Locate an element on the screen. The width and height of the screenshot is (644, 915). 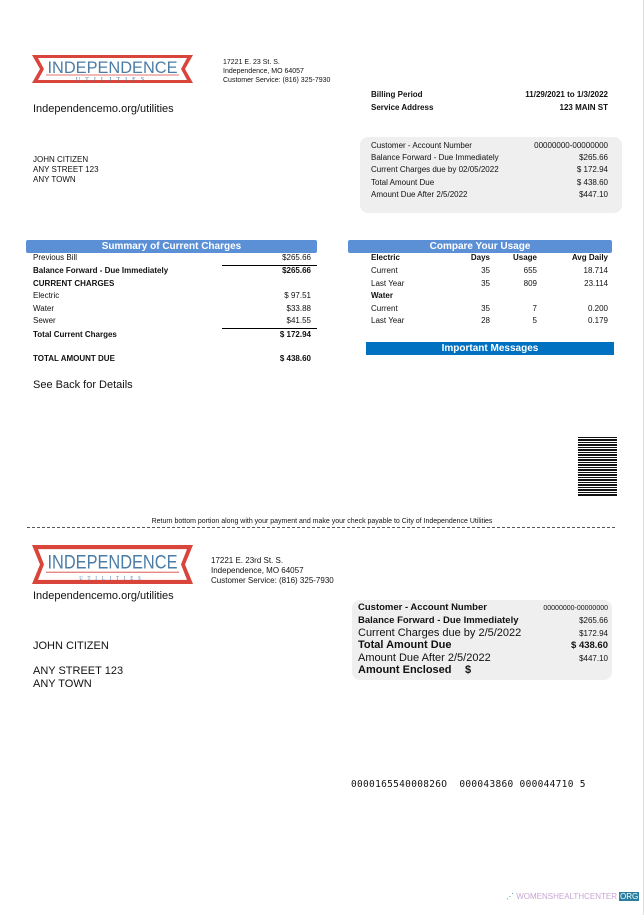
stub-customer-town: ANY TOWN is located at coordinates (62, 684).